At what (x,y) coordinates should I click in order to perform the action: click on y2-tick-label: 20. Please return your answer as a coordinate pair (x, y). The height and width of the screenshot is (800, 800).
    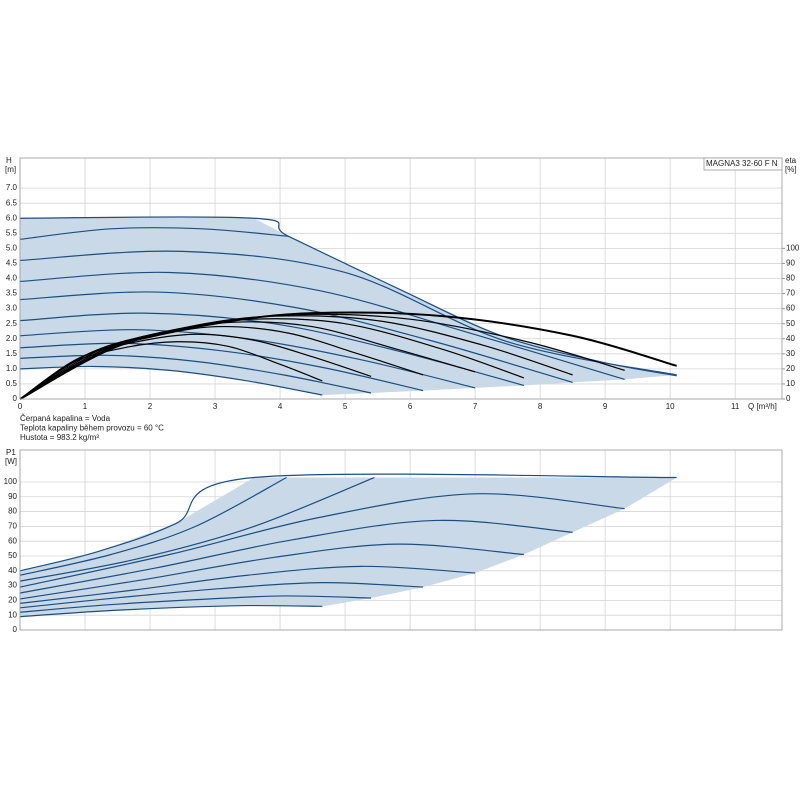
    Looking at the image, I should click on (790, 368).